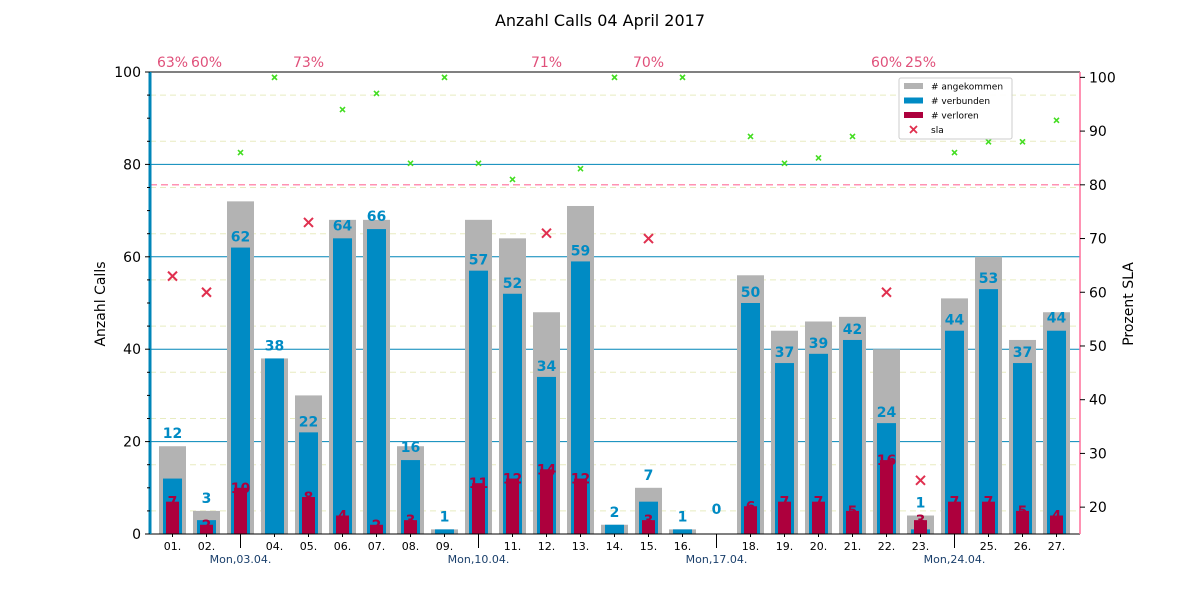 The width and height of the screenshot is (1200, 600). Describe the element at coordinates (132, 350) in the screenshot. I see `y-tick-label: 40` at that location.